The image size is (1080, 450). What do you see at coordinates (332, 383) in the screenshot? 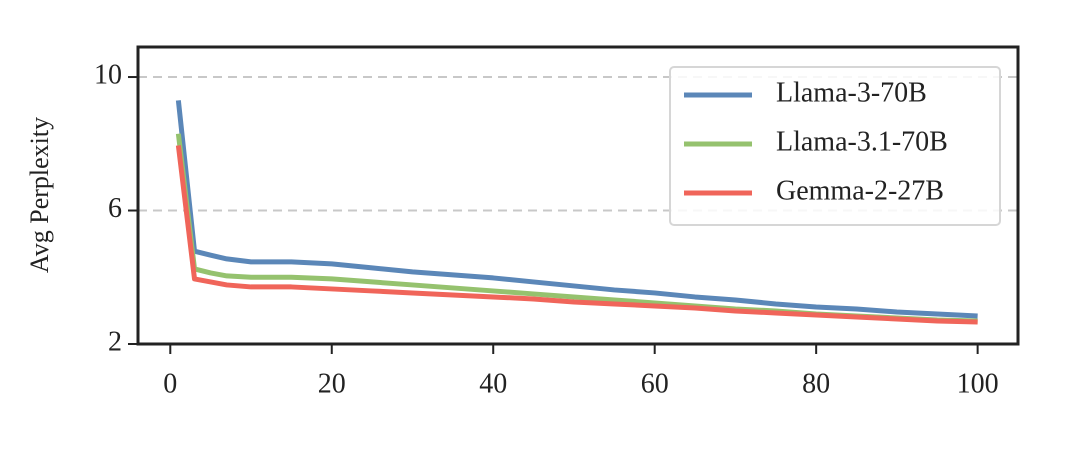
I see `x-tick-label: 20` at bounding box center [332, 383].